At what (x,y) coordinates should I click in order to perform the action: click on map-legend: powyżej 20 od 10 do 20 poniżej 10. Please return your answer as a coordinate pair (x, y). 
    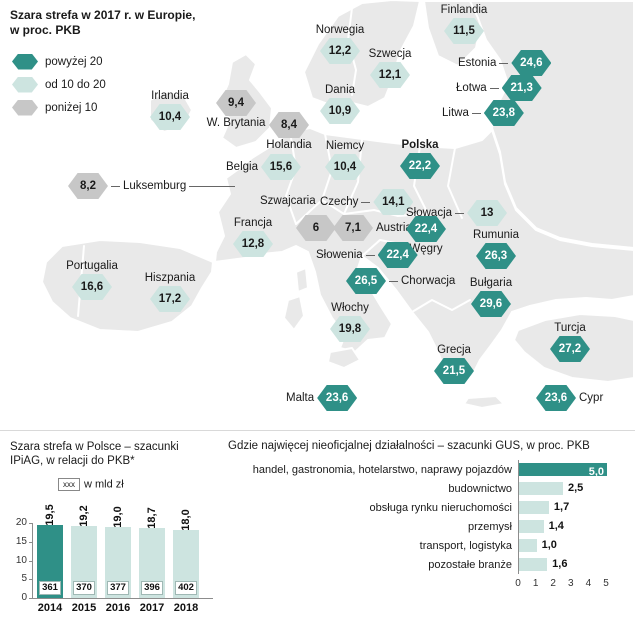
    Looking at the image, I should click on (59, 84).